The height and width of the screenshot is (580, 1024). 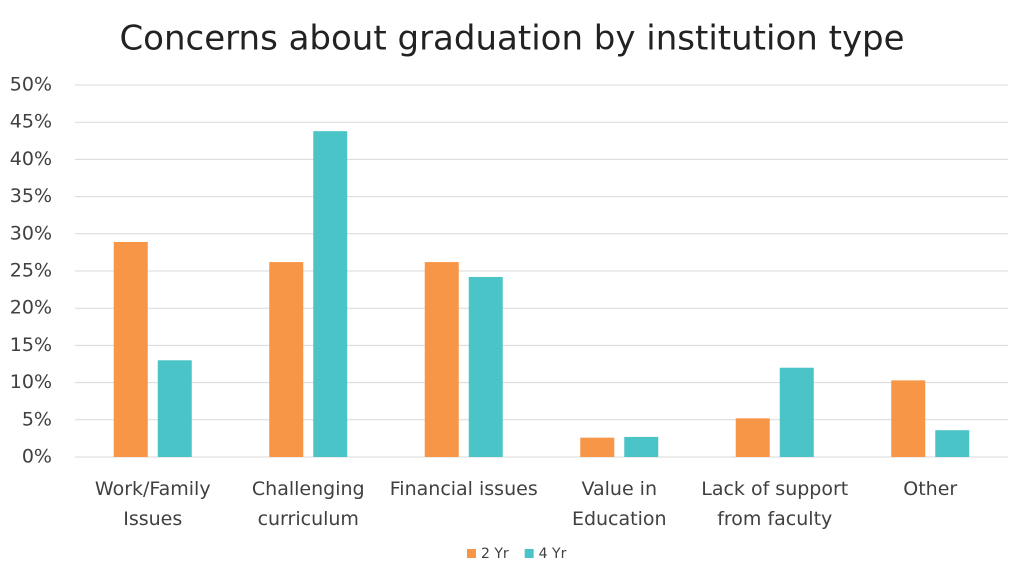 I want to click on y-tick-label: 15%, so click(x=31, y=345).